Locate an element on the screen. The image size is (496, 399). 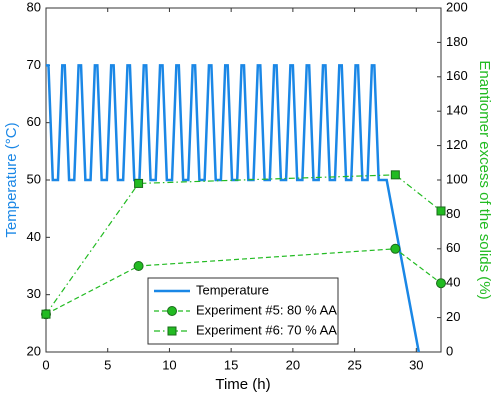
y-axis-label: Temperature (°C) is located at coordinates (11, 179).